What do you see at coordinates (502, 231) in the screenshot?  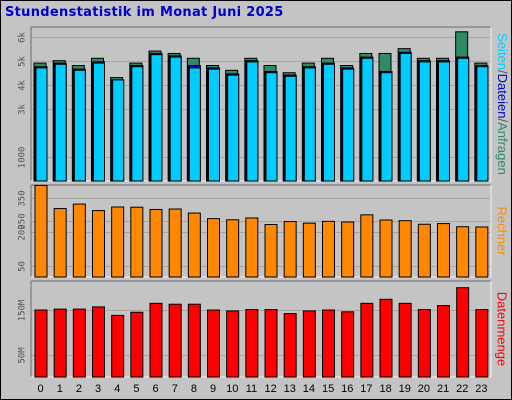 I see `y-axis-label-rechner: Rechner` at bounding box center [502, 231].